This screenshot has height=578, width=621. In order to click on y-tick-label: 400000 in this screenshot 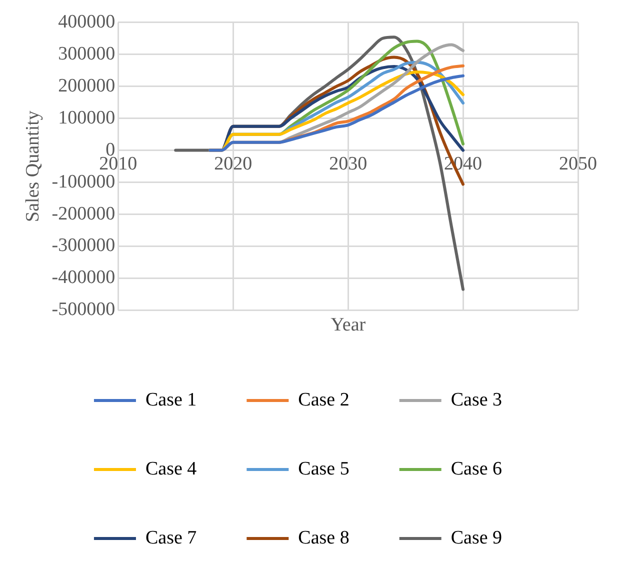, I will do `click(87, 21)`.